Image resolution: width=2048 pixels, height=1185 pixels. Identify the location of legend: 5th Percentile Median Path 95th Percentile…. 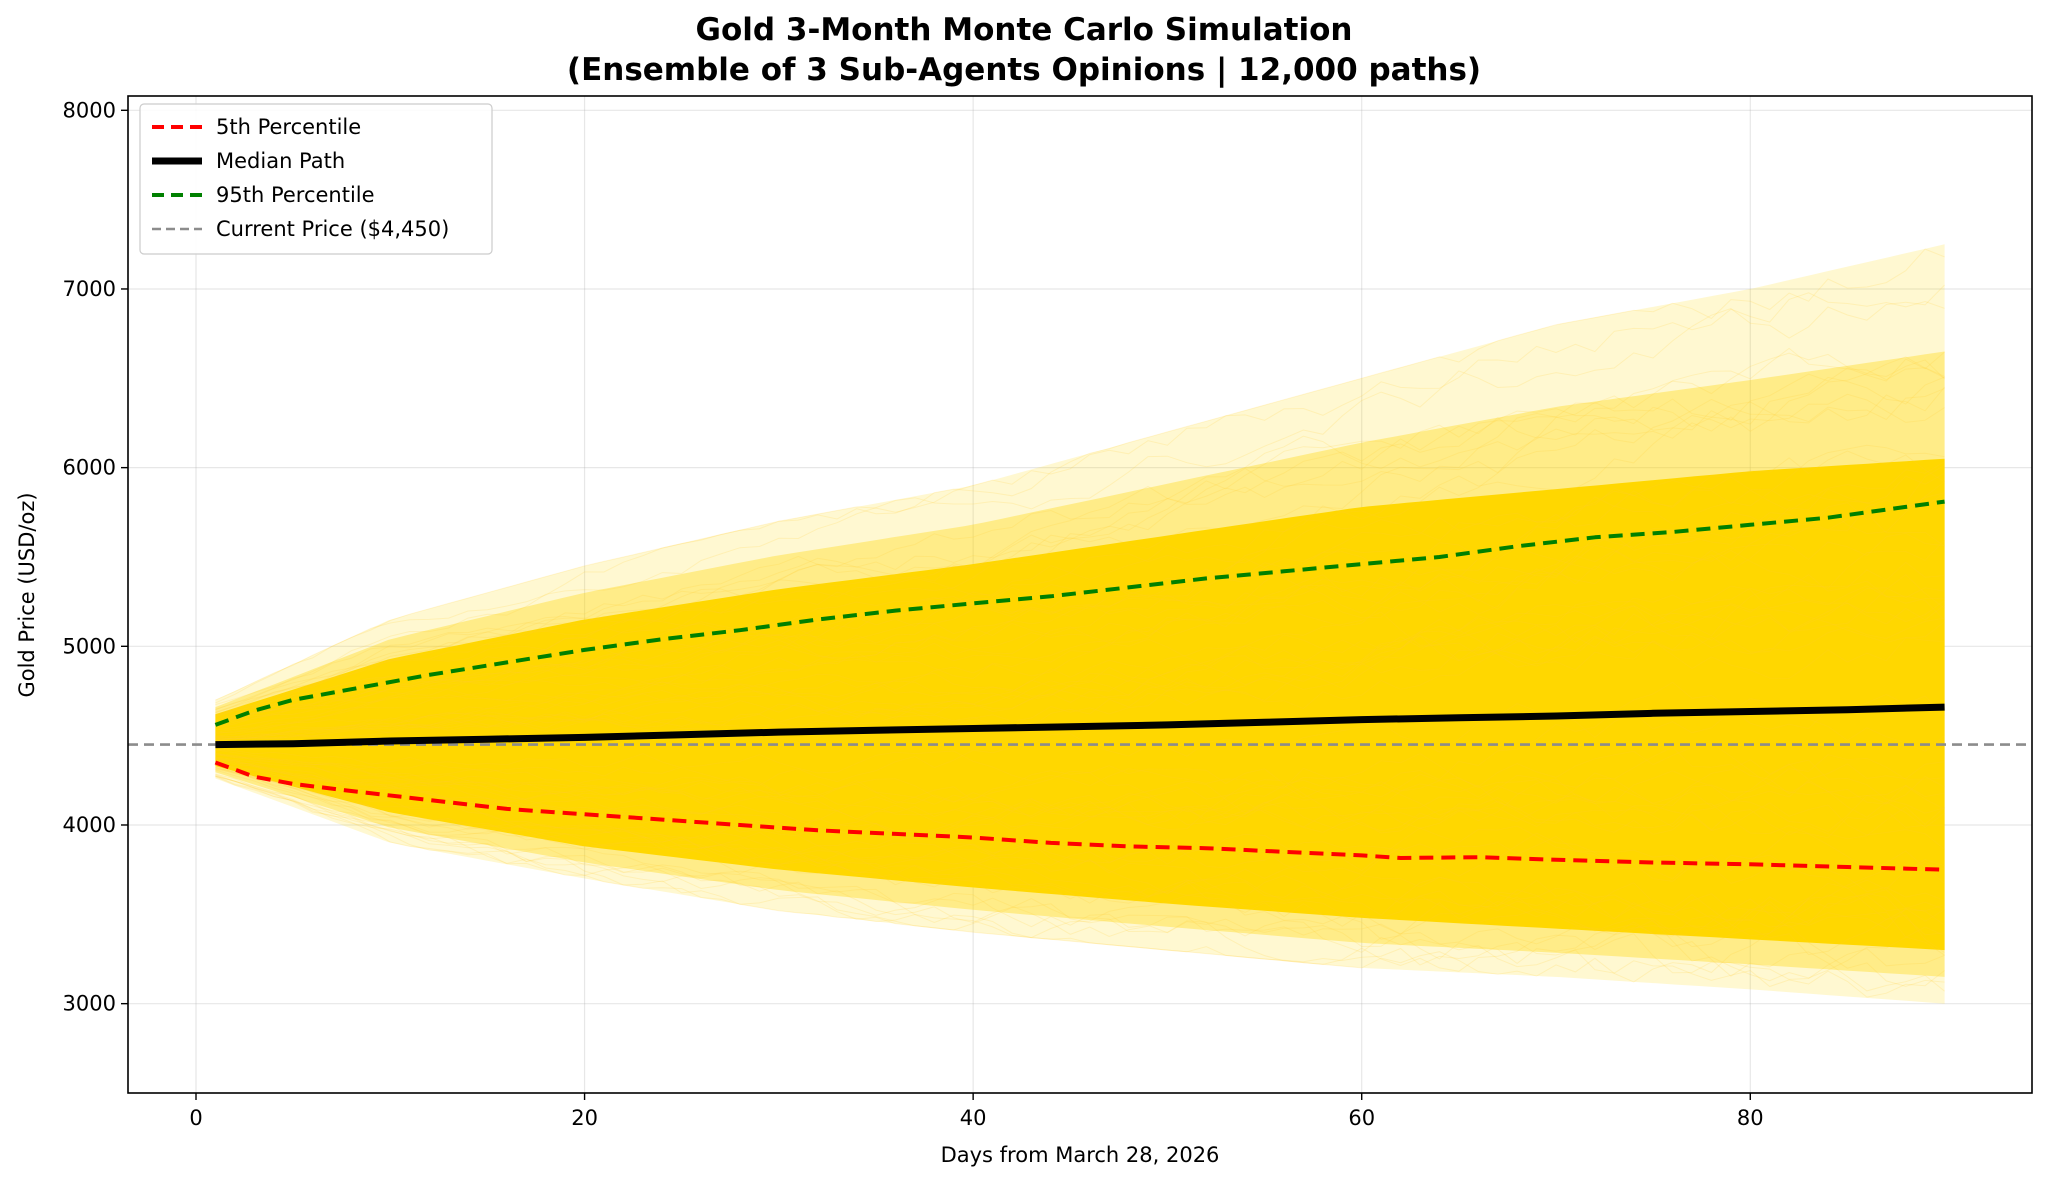
(316, 179).